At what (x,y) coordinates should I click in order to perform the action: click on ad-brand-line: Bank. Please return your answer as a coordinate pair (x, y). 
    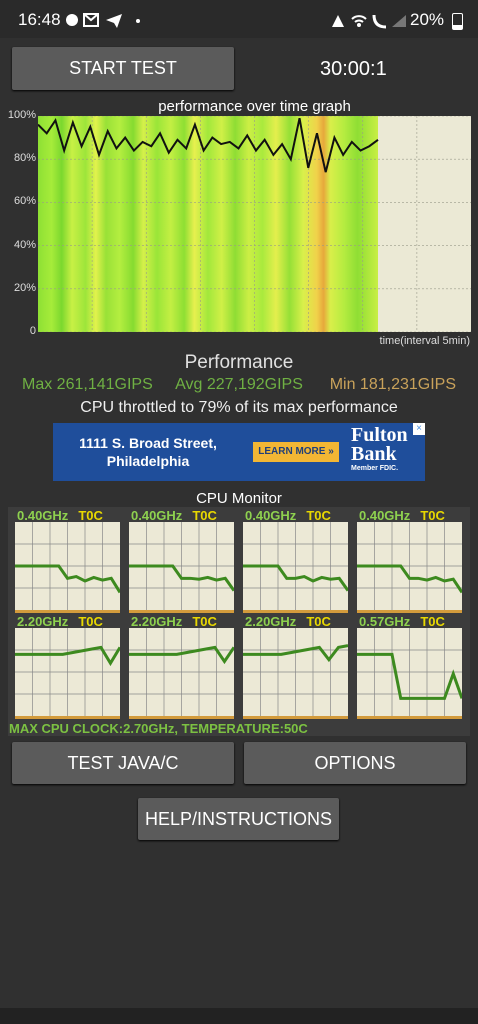
    Looking at the image, I should click on (374, 454).